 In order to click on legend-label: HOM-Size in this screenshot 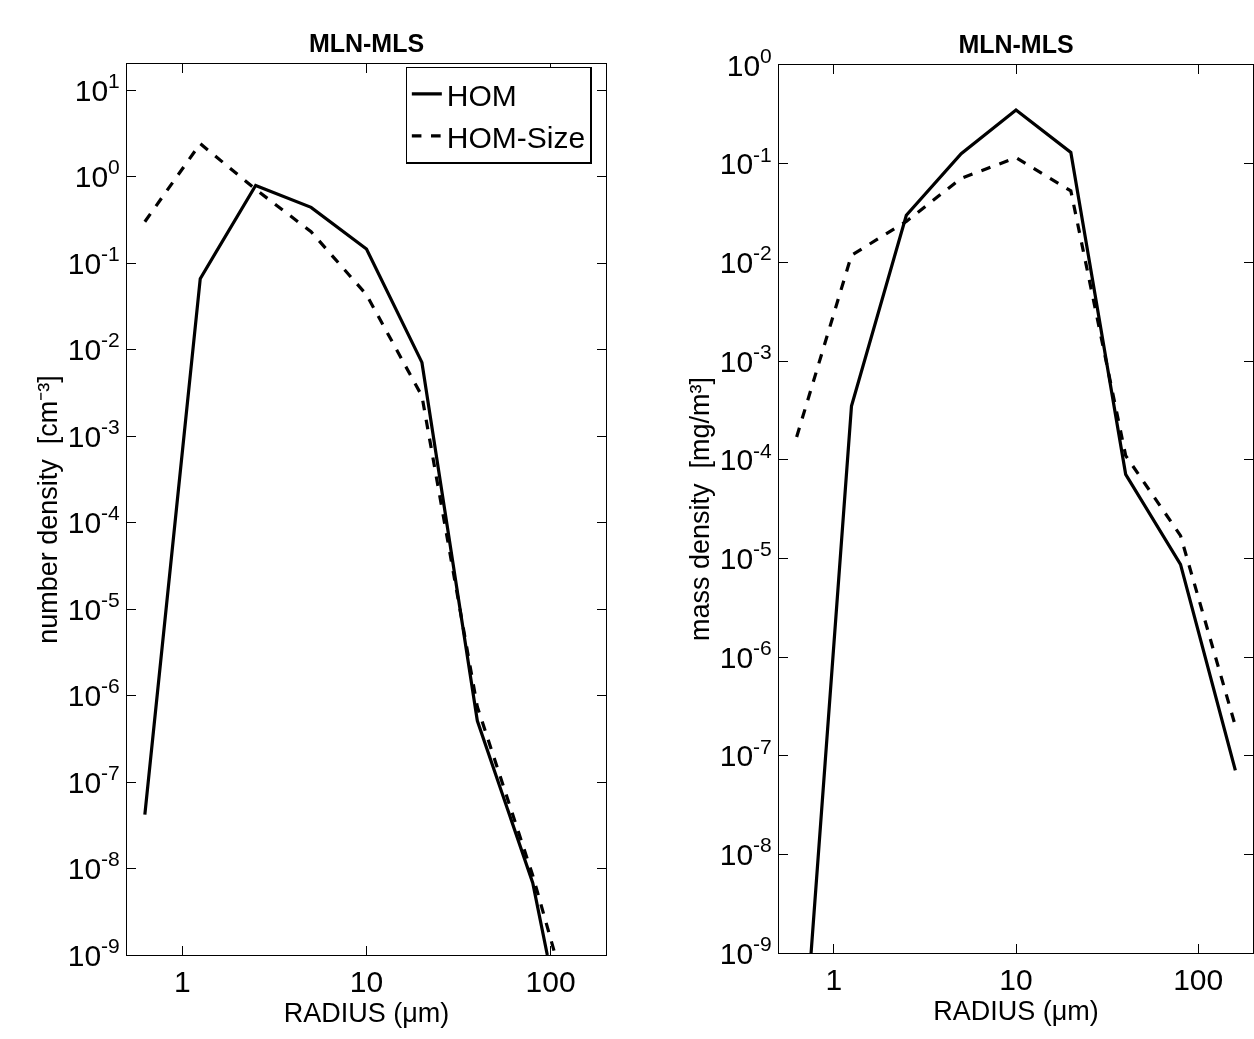, I will do `click(516, 137)`.